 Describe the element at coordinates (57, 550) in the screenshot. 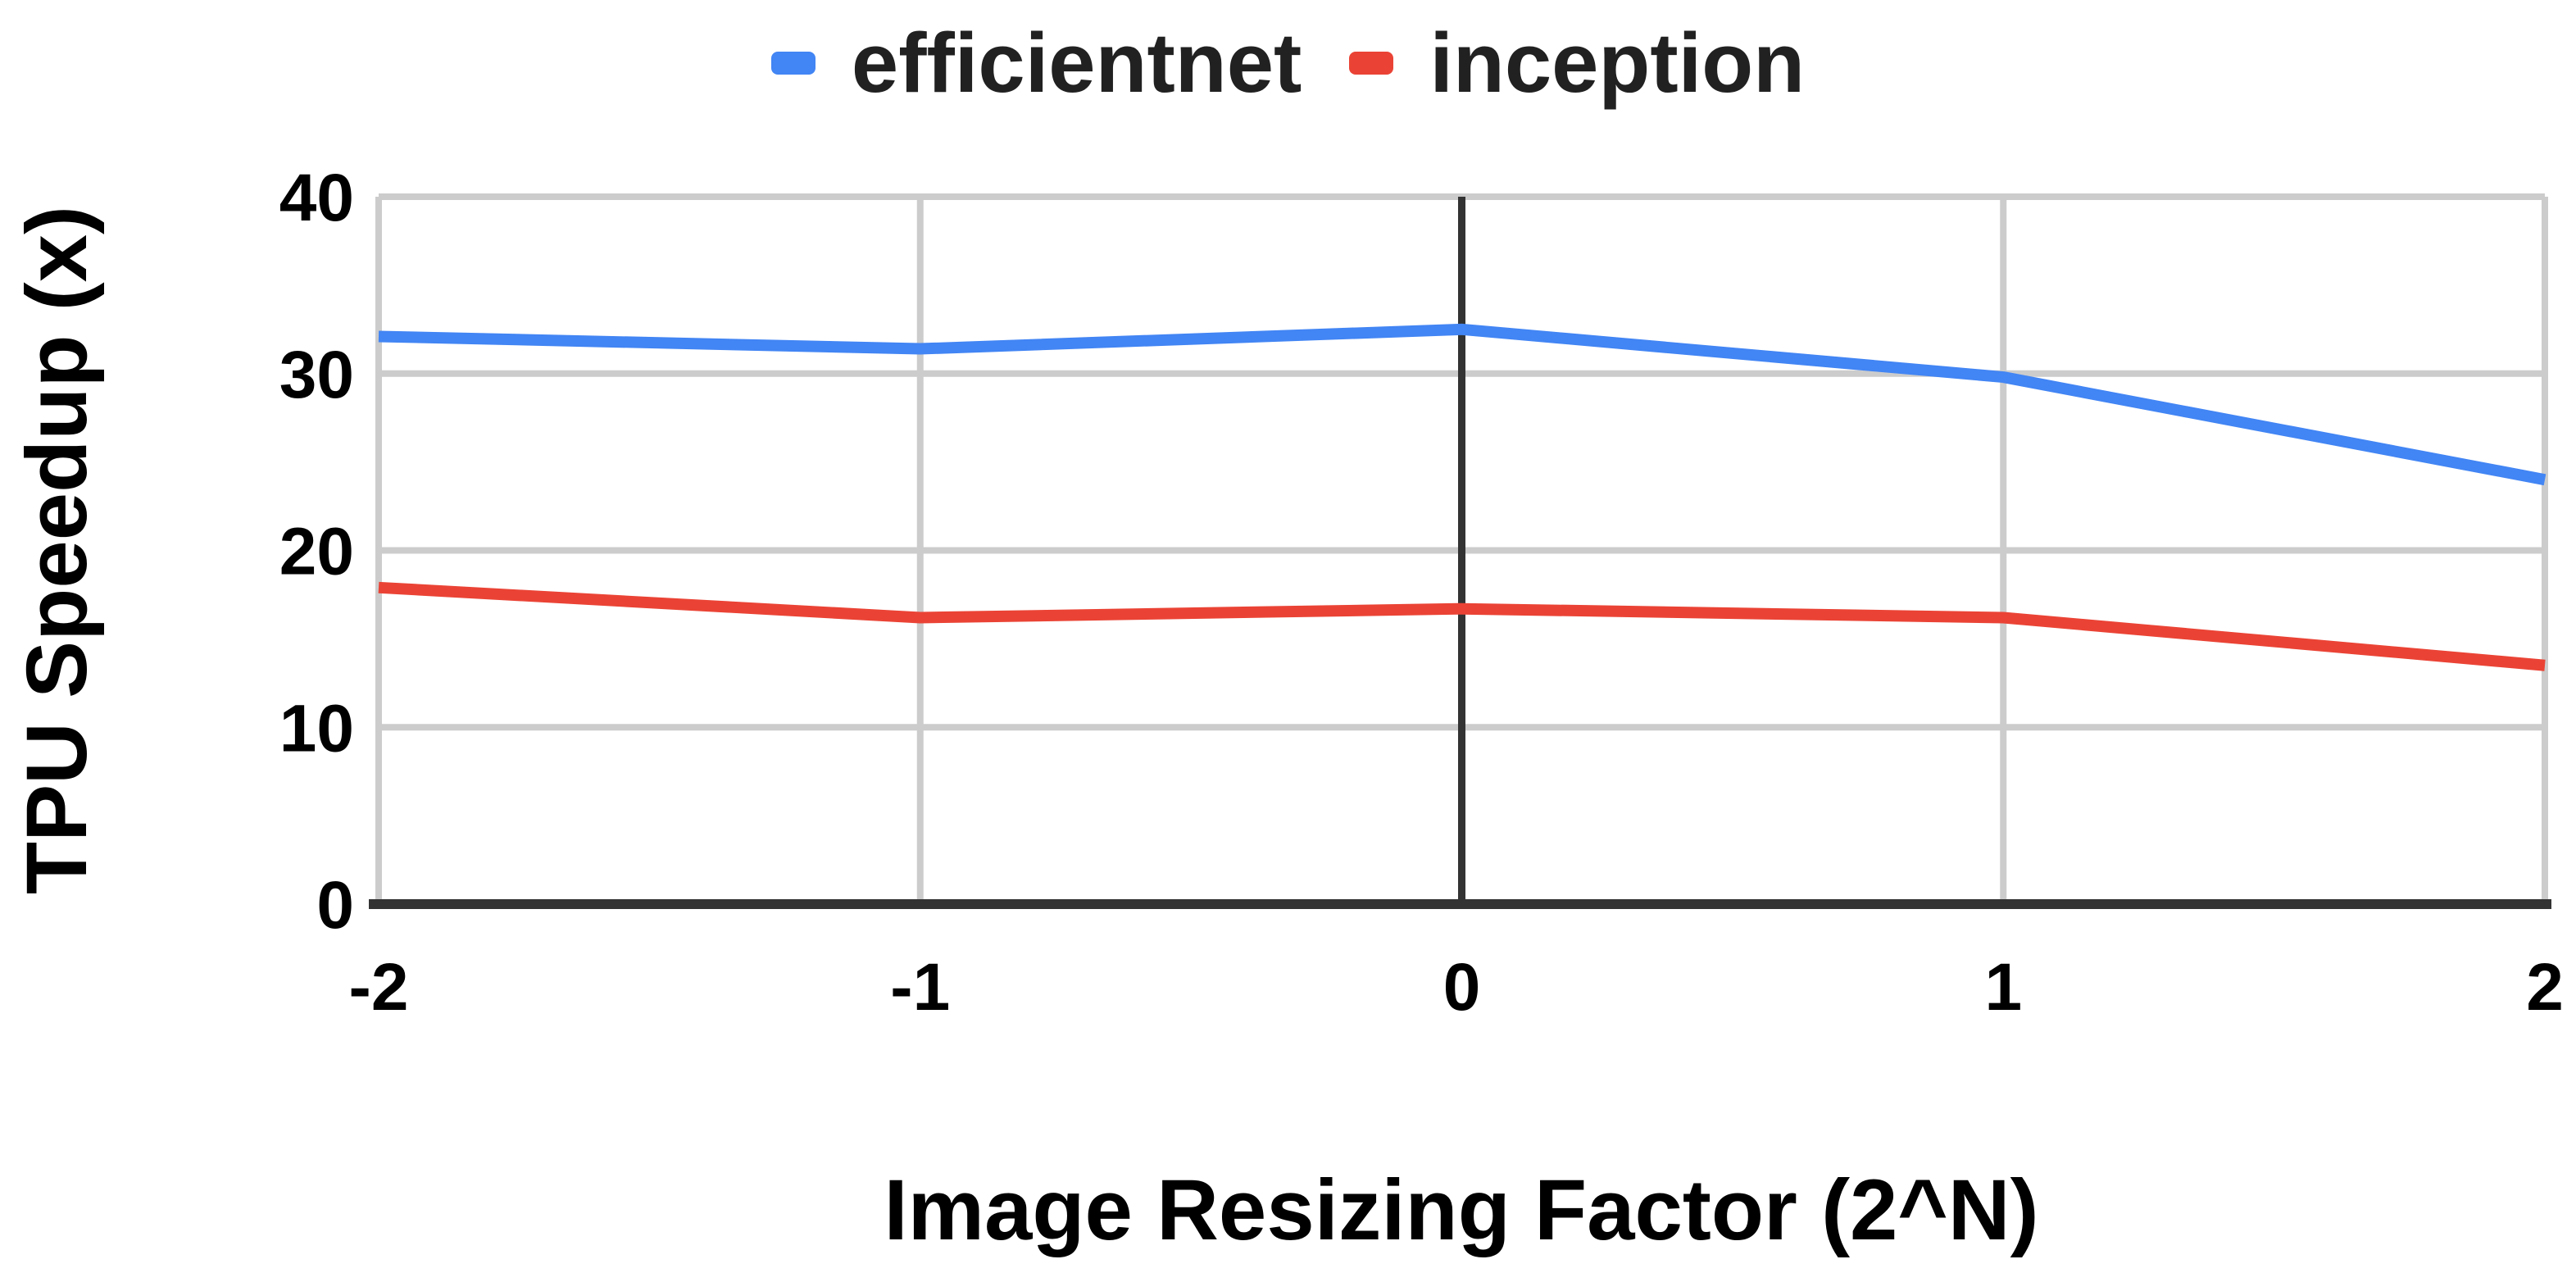

I see `y-axis-title: TPU Speedup (x)` at that location.